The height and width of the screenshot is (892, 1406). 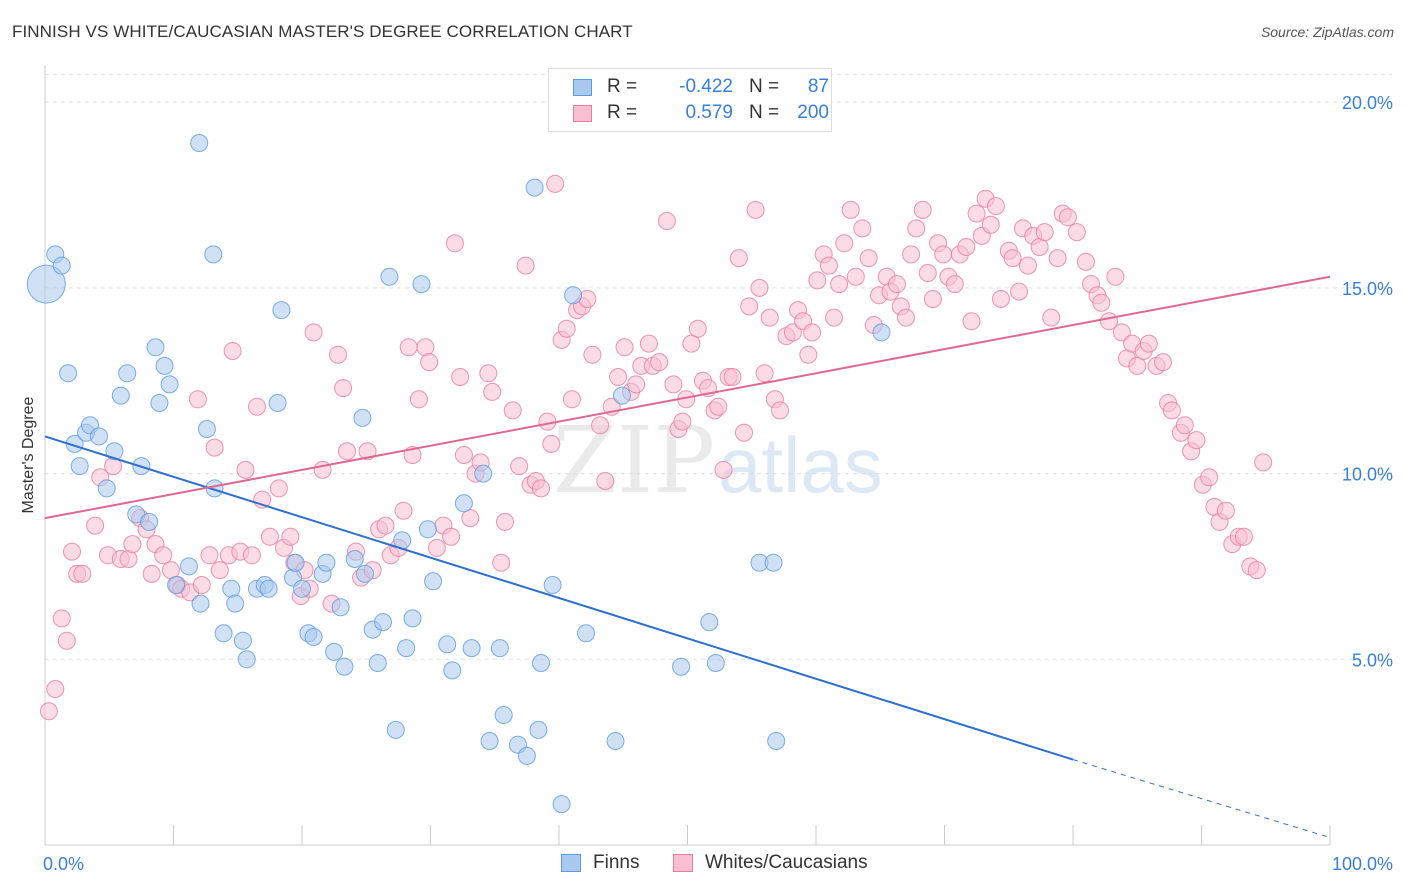 What do you see at coordinates (1327, 32) in the screenshot?
I see `source-label: Source: ZipAtlas.com` at bounding box center [1327, 32].